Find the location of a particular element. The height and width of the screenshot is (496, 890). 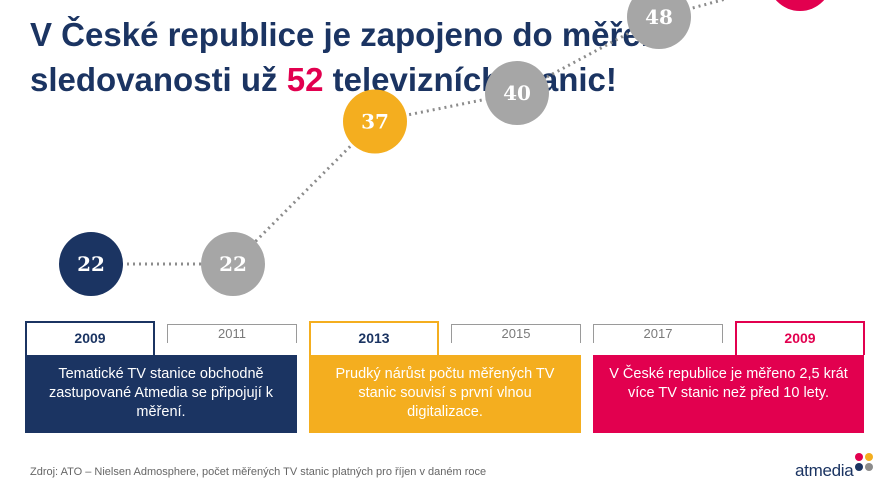

data-label-2011: 22 is located at coordinates (233, 264).